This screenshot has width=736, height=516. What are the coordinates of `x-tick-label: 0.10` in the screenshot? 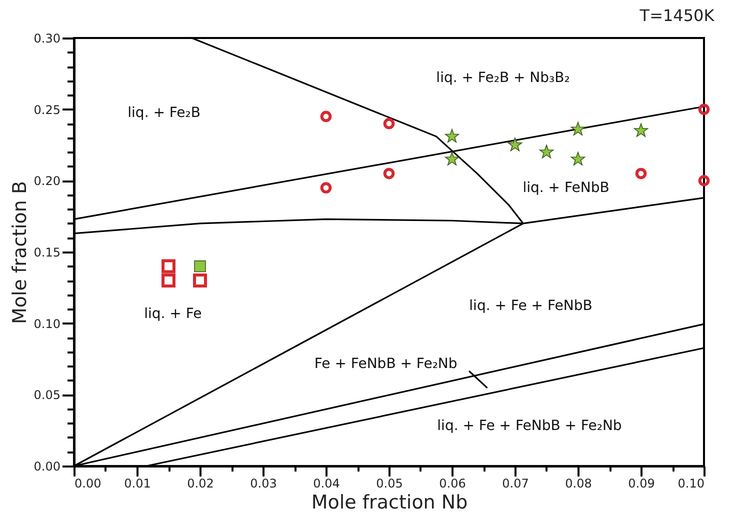 It's located at (691, 483).